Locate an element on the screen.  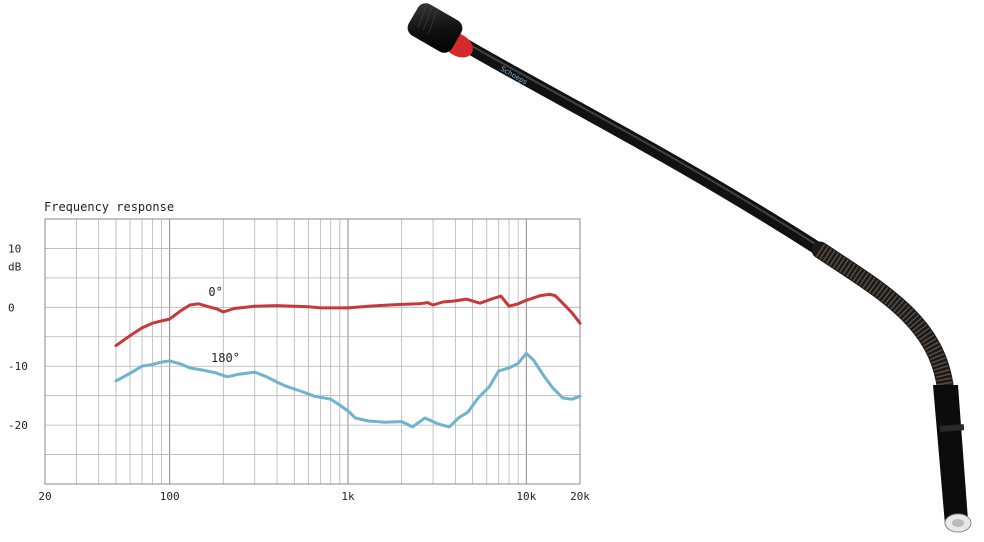
x-tick-label: 1k is located at coordinates (348, 496).